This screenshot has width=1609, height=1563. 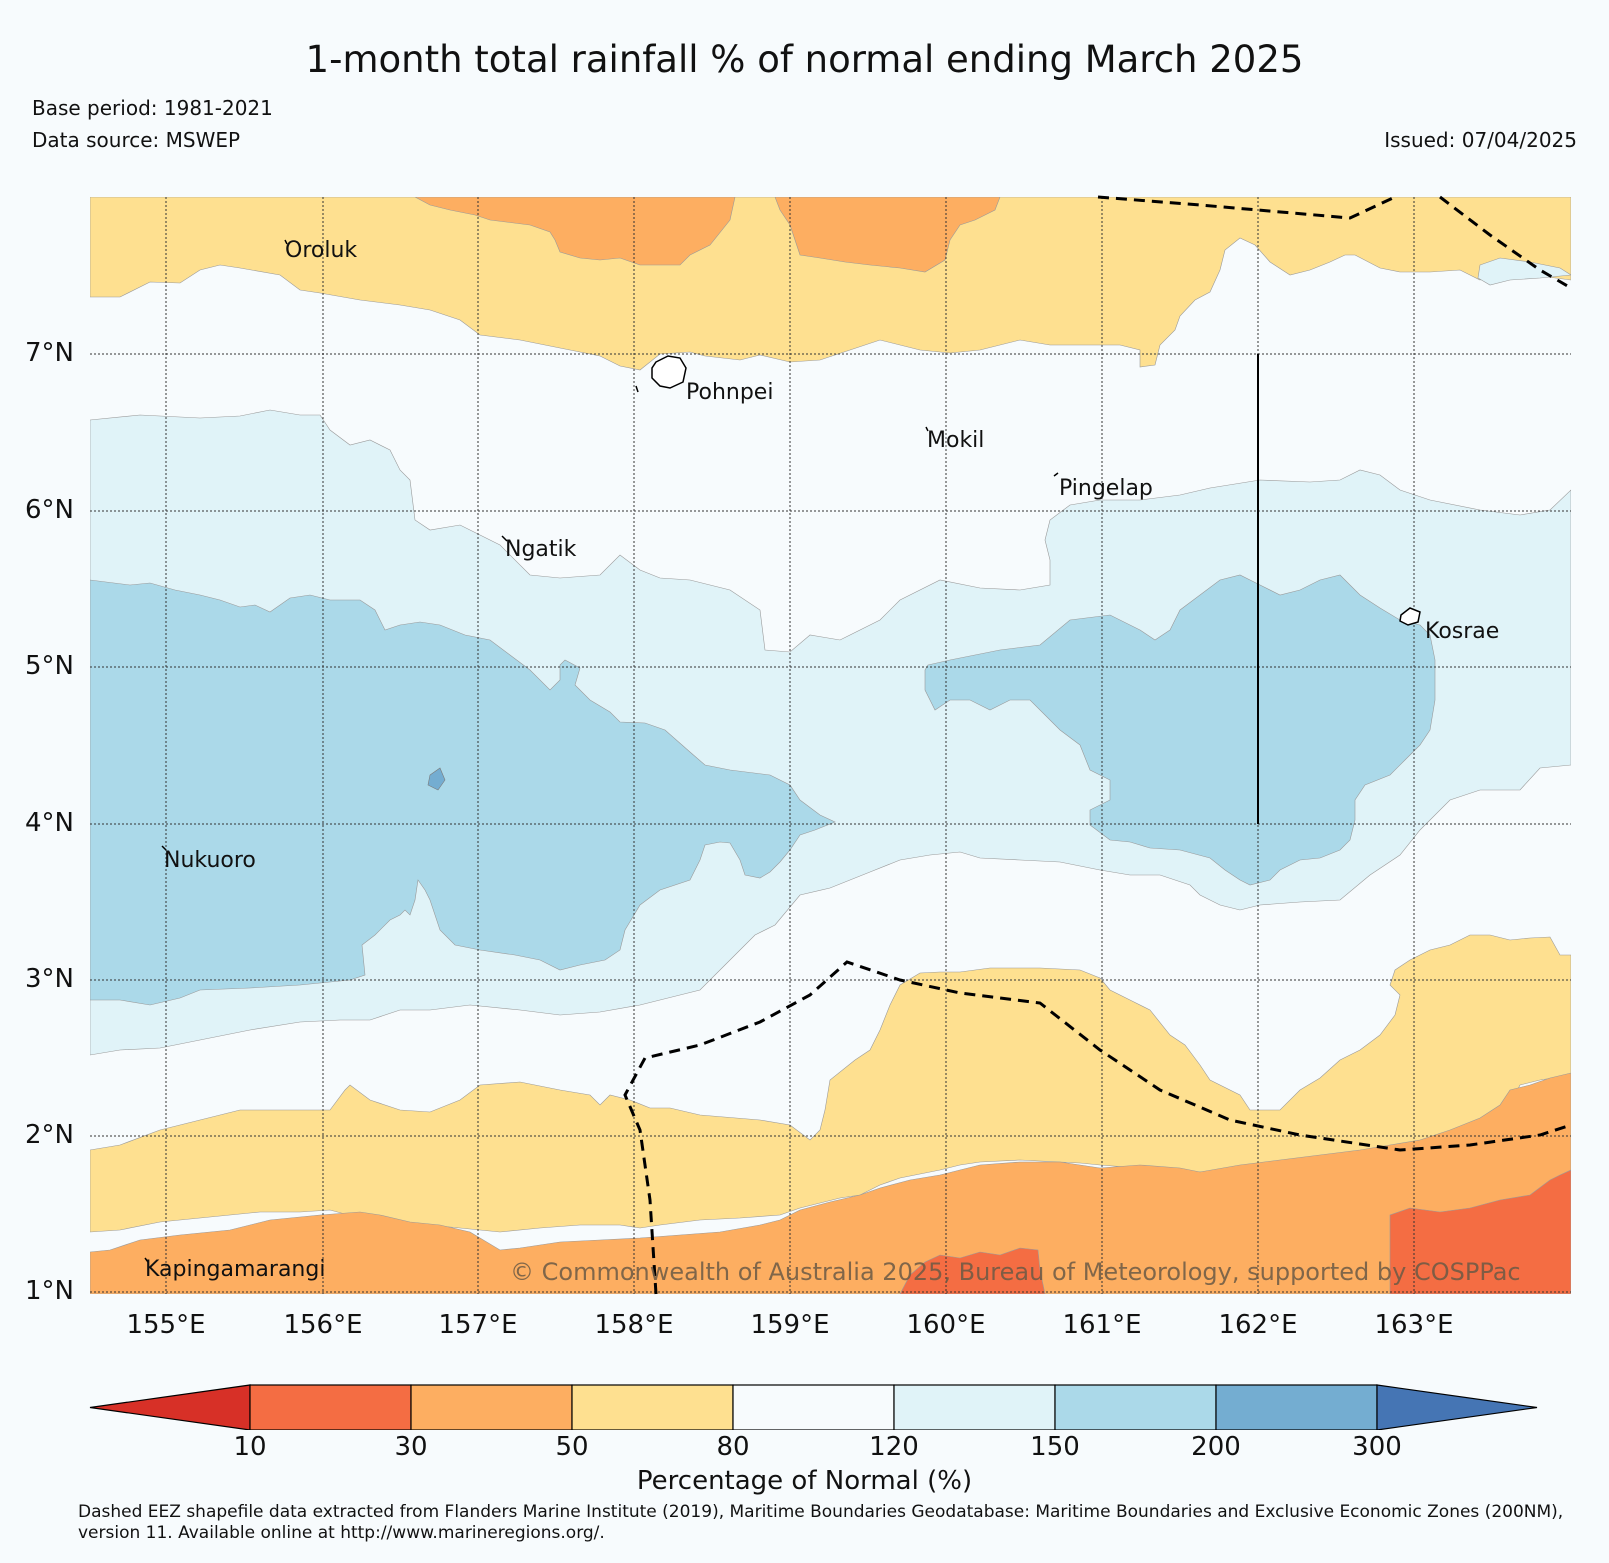 I want to click on colorbar-extend-low, so click(x=170, y=1407).